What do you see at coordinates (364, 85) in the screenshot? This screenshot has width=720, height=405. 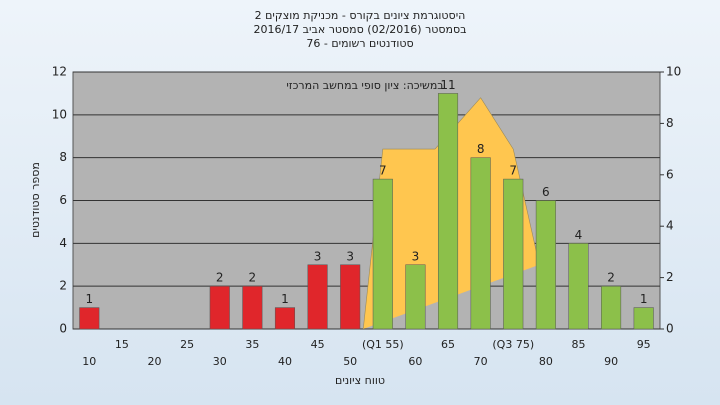 I see `annotation: במשיכה: ציון סופי במחשב המרכזי` at bounding box center [364, 85].